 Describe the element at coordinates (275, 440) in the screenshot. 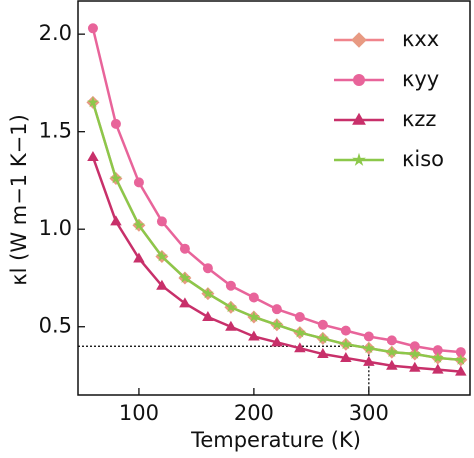

I see `x-axis-label: Temperature (K)` at that location.